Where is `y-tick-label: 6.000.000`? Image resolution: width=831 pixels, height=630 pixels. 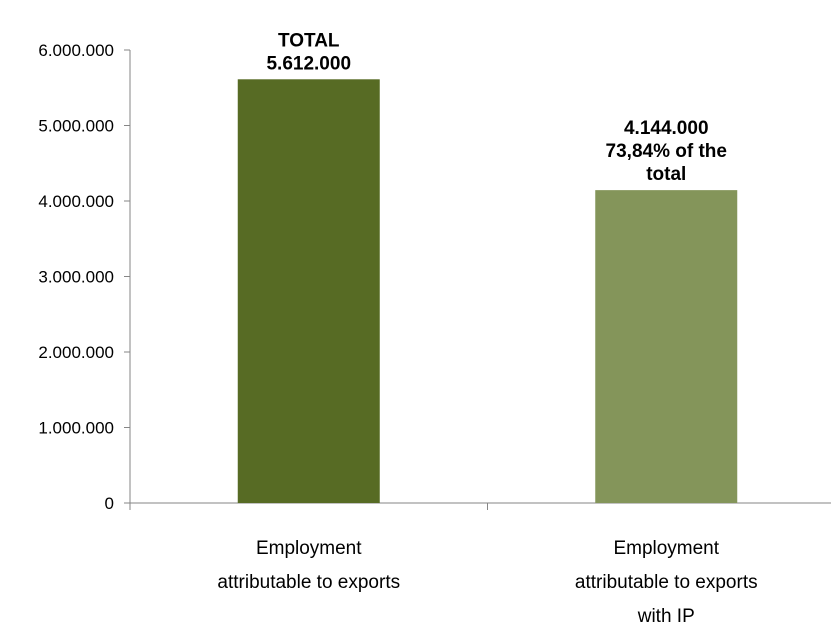
y-tick-label: 6.000.000 is located at coordinates (76, 50).